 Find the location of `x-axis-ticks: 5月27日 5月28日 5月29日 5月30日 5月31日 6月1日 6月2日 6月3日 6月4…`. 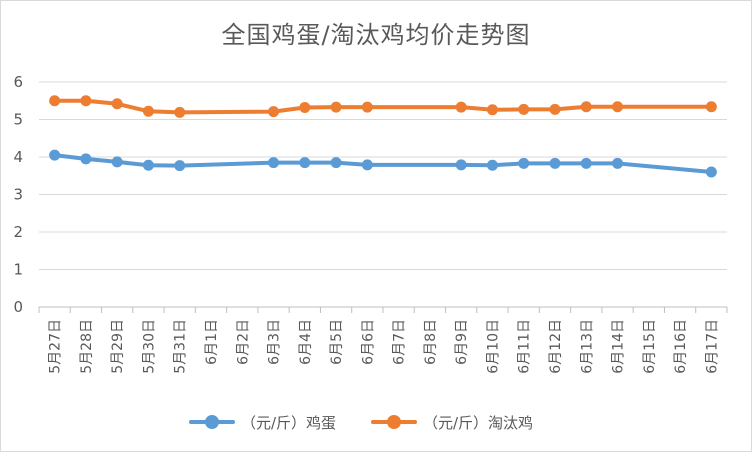

x-axis-ticks: 5月27日 5月28日 5月29日 5月30日 5月31日 6月1日 6月2日 6月3日 6月4… is located at coordinates (384, 346).